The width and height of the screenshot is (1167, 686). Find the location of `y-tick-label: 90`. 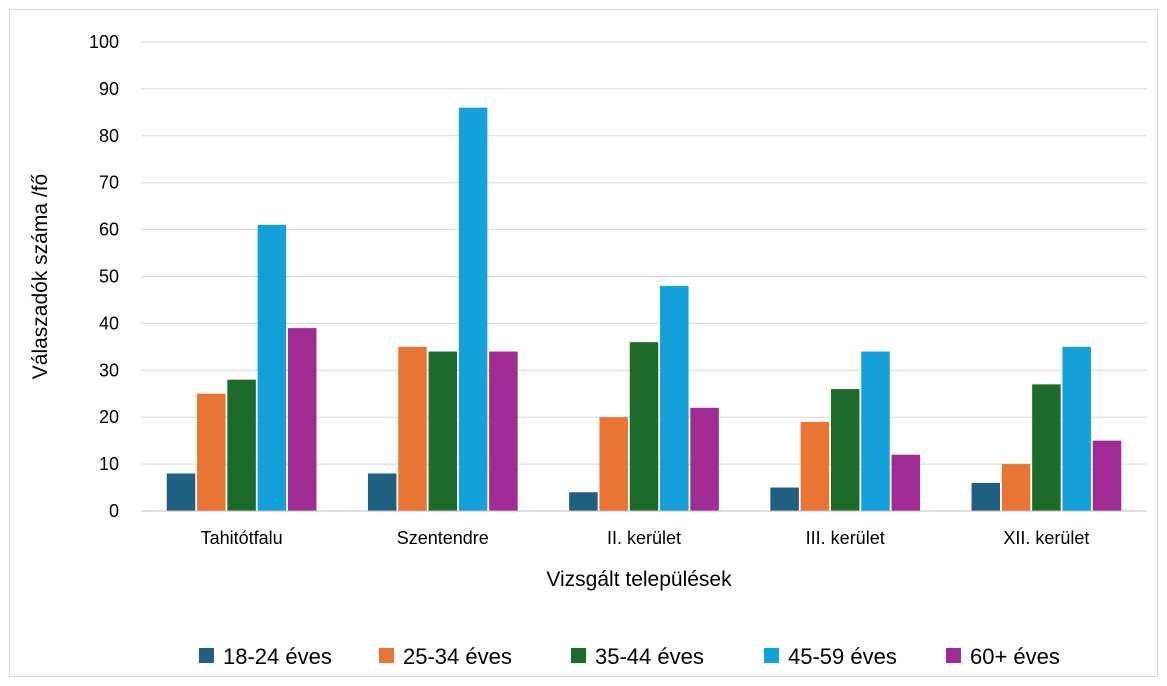

y-tick-label: 90 is located at coordinates (109, 89).